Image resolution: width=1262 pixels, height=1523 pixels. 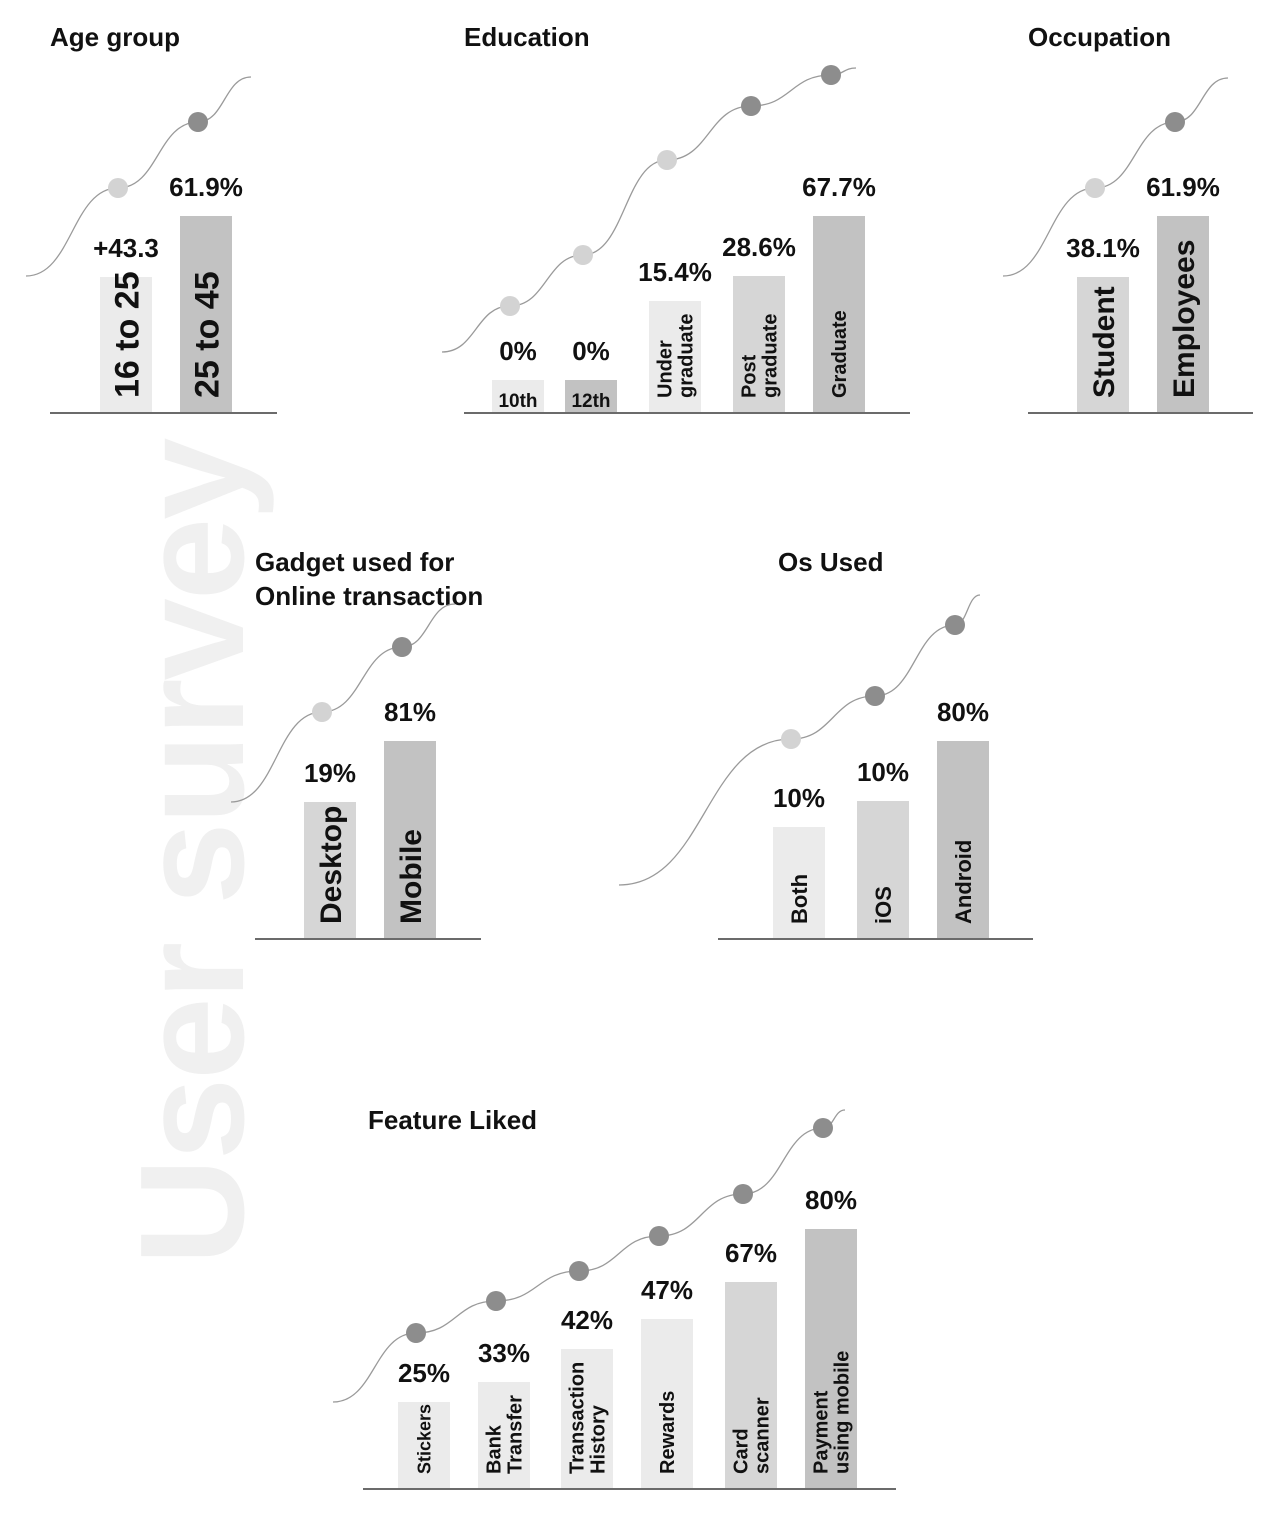 What do you see at coordinates (668, 1432) in the screenshot?
I see `category-label: Rewards` at bounding box center [668, 1432].